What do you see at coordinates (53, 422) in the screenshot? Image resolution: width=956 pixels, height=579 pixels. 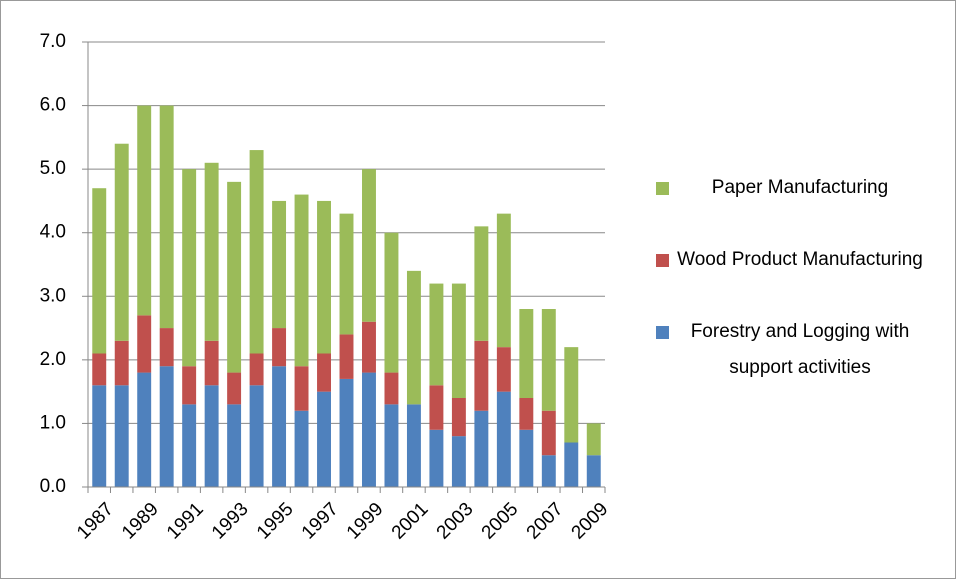 I see `y-tick-label: 1.0` at bounding box center [53, 422].